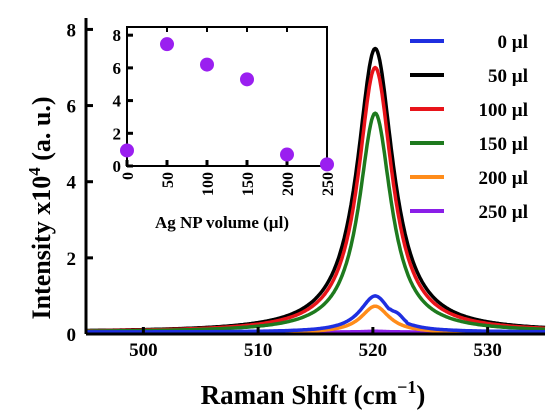  I want to click on main-y-tick-labels: 0 2 4 6 8, so click(72, 183).